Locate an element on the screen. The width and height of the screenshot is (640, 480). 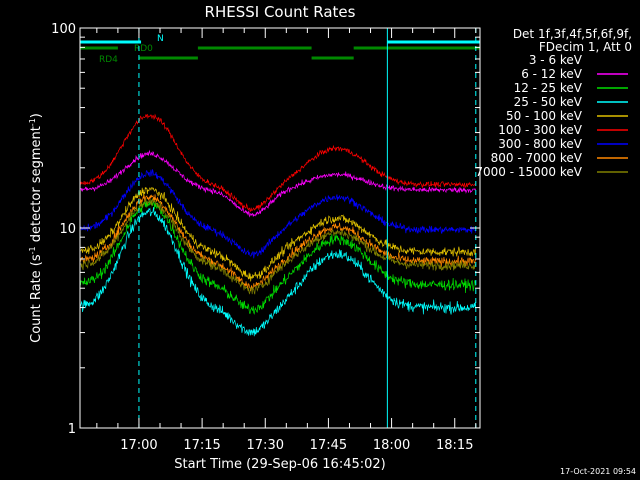
footer-date: 17-Oct-2021 09:54 is located at coordinates (598, 471).